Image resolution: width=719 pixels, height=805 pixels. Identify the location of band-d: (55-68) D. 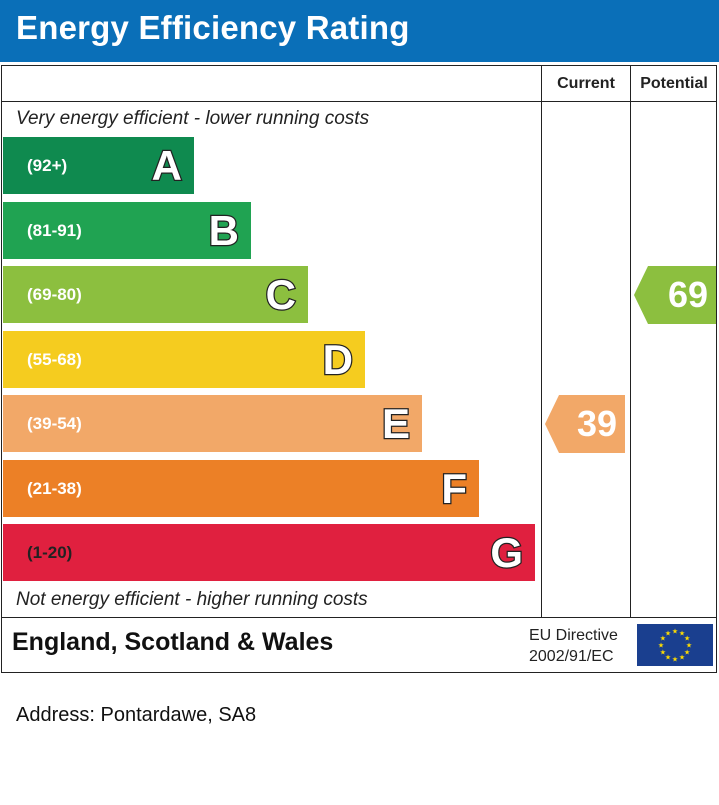
(184, 359).